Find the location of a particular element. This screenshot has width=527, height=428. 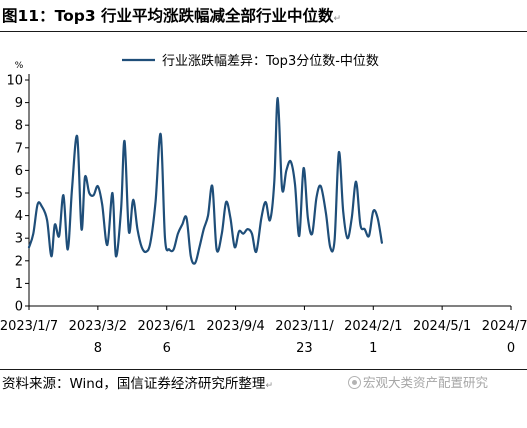

y-tick-label: 2 is located at coordinates (19, 261).